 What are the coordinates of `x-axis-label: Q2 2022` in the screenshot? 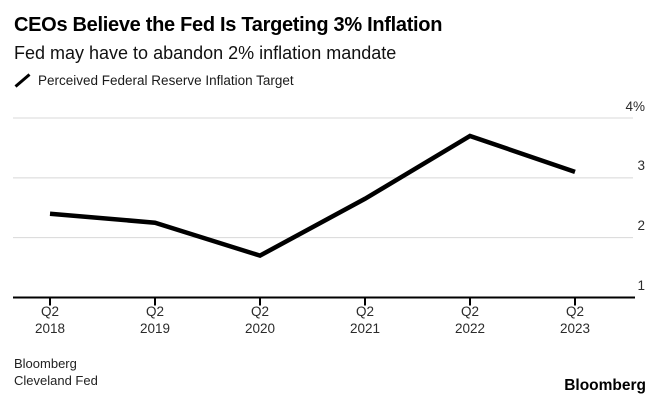 It's located at (470, 320).